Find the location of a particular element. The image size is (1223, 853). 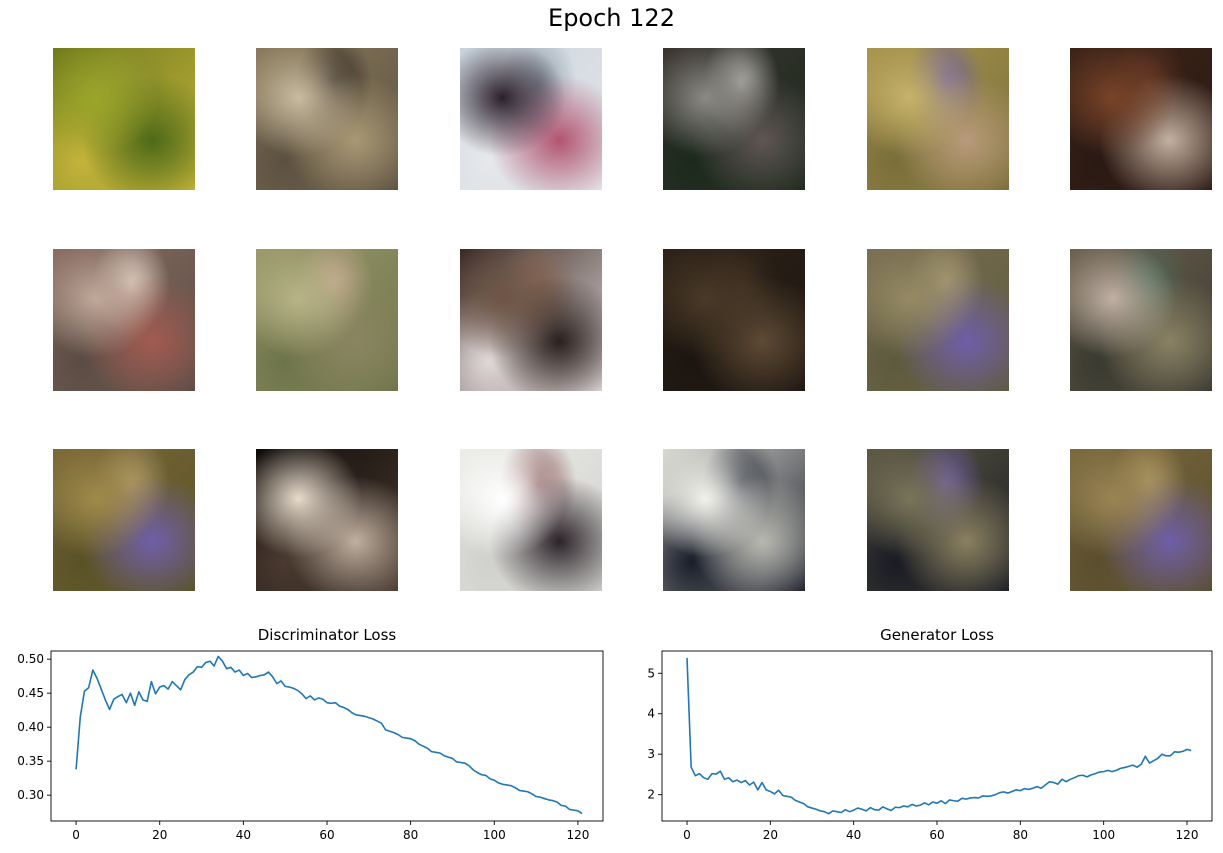

figure-title: Epoch 122 is located at coordinates (611, 18).